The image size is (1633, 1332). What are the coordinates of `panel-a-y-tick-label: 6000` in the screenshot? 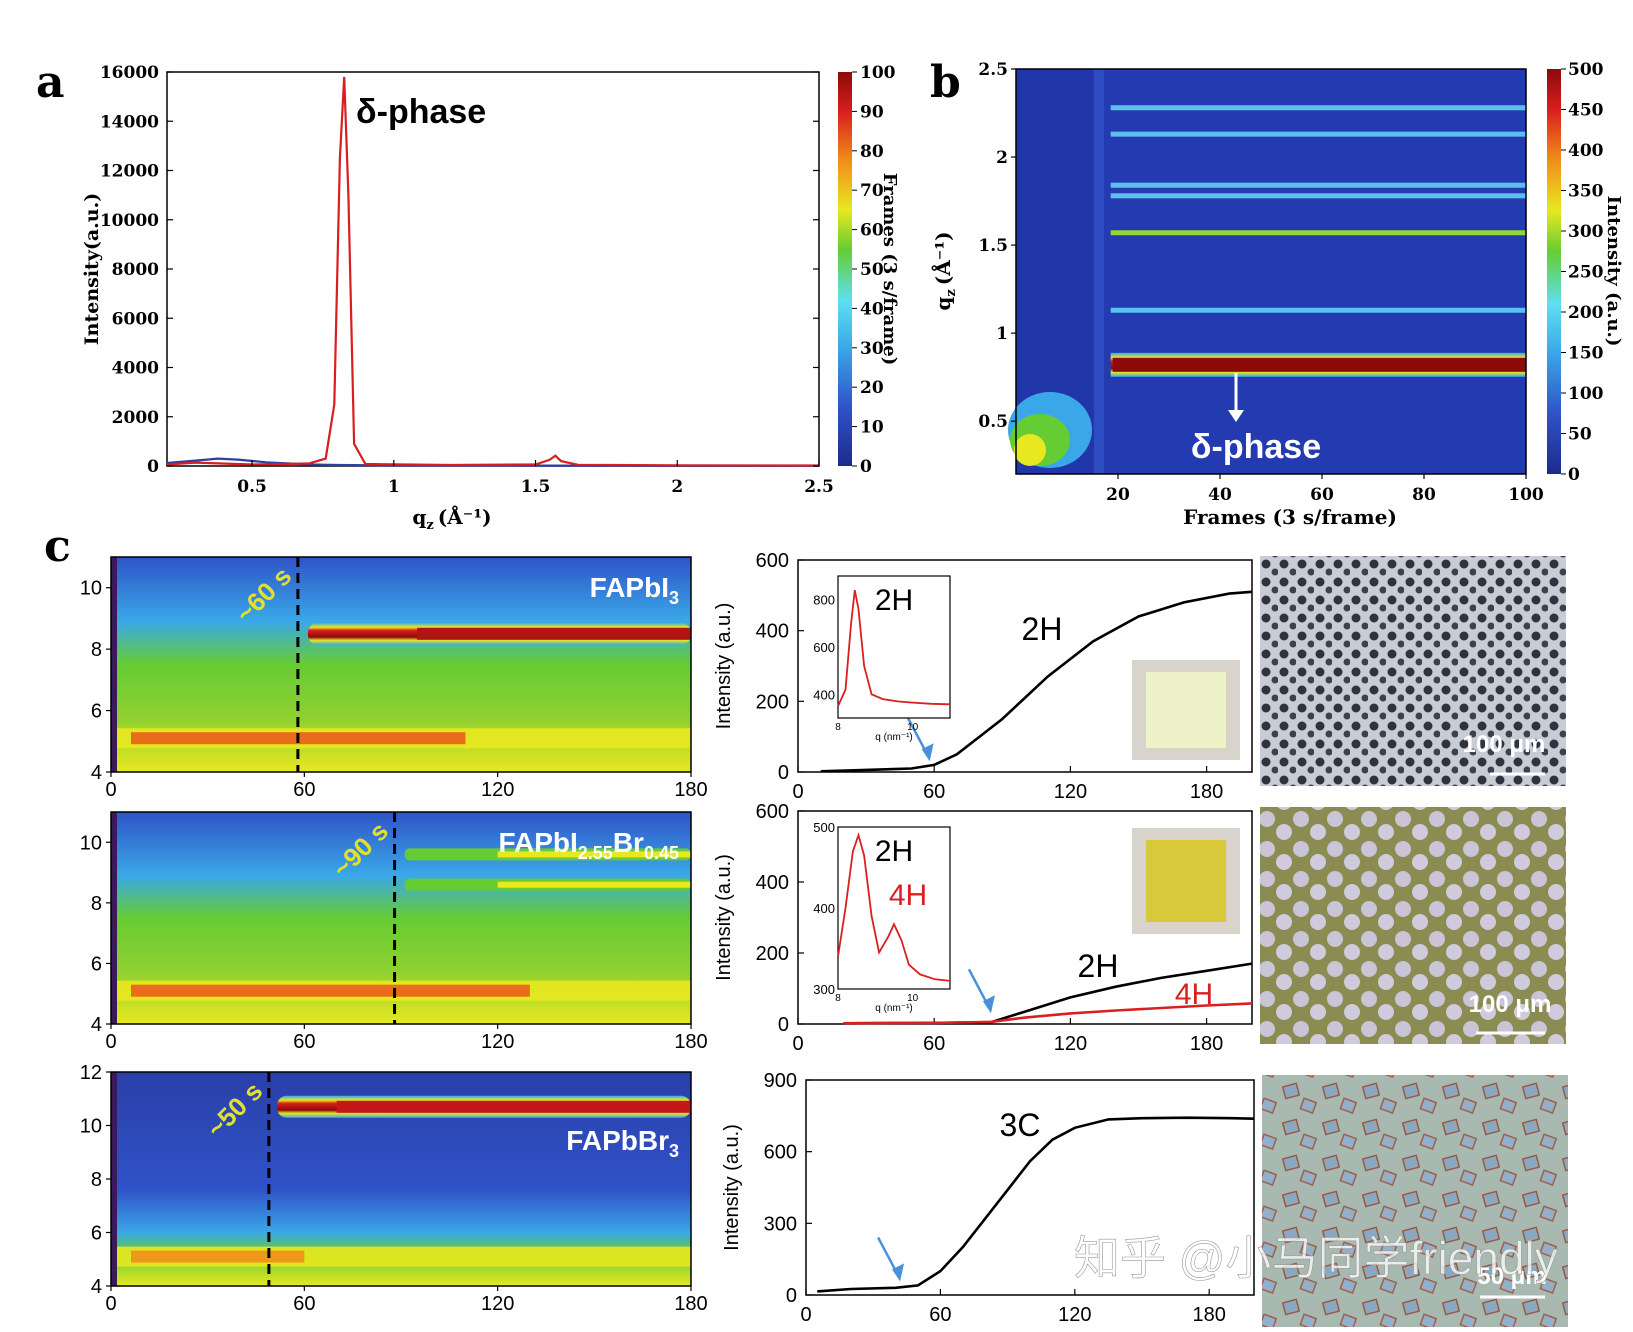 It's located at (135, 319).